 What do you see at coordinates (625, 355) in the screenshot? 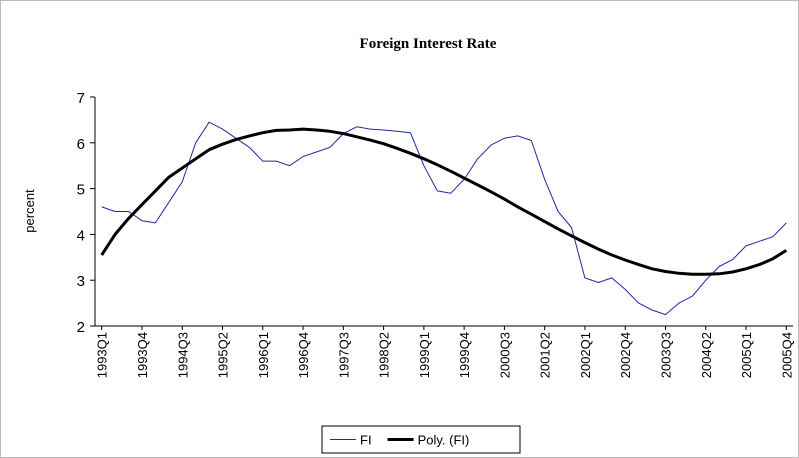
I see `x-tick-label: 2002Q4` at bounding box center [625, 355].